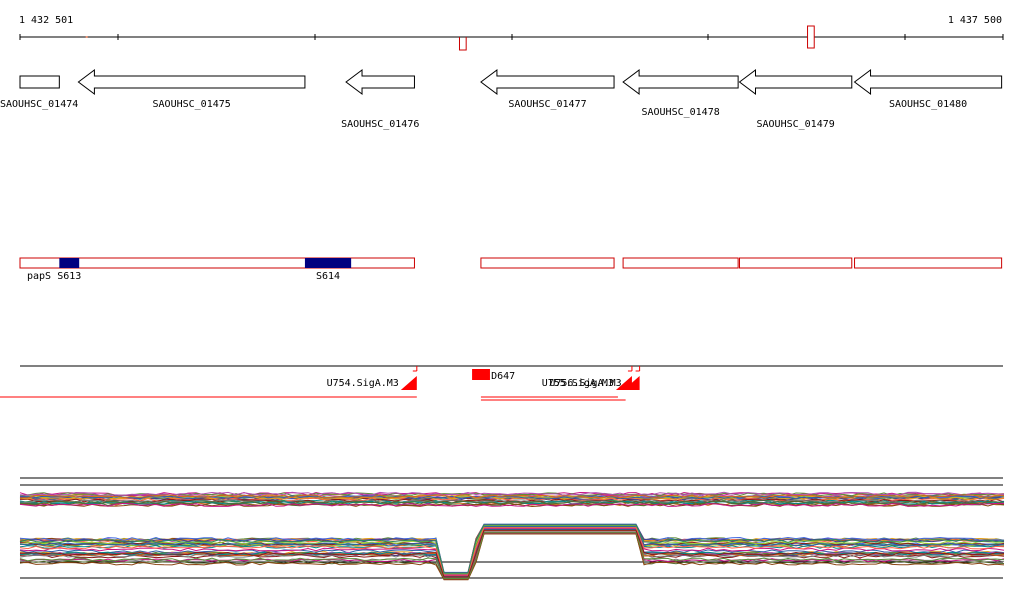  What do you see at coordinates (328, 276) in the screenshot?
I see `segment-label: S614` at bounding box center [328, 276].